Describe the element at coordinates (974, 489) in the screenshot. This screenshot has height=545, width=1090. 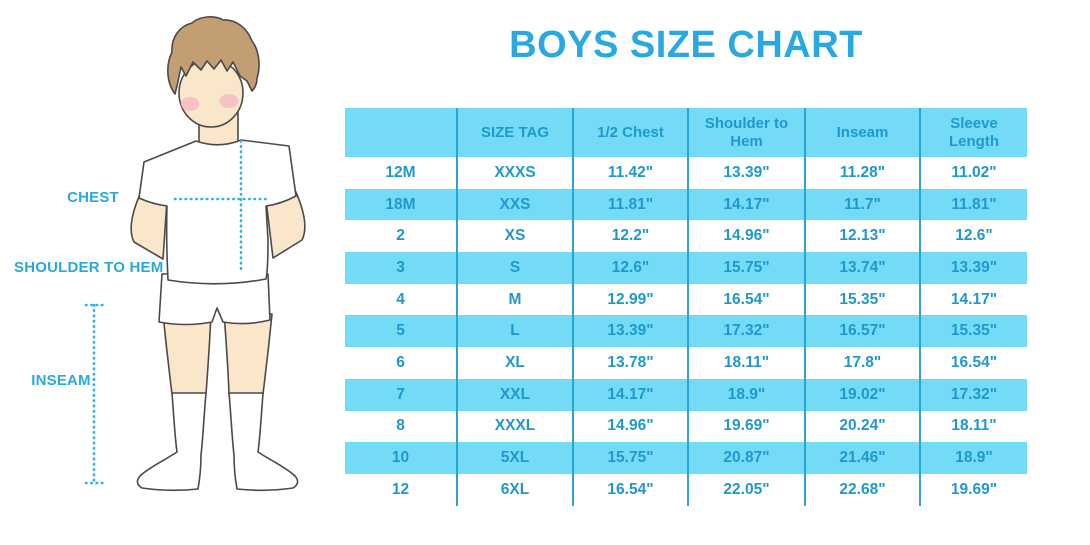
I see `sleeve-length-cell: 19.69"` at that location.